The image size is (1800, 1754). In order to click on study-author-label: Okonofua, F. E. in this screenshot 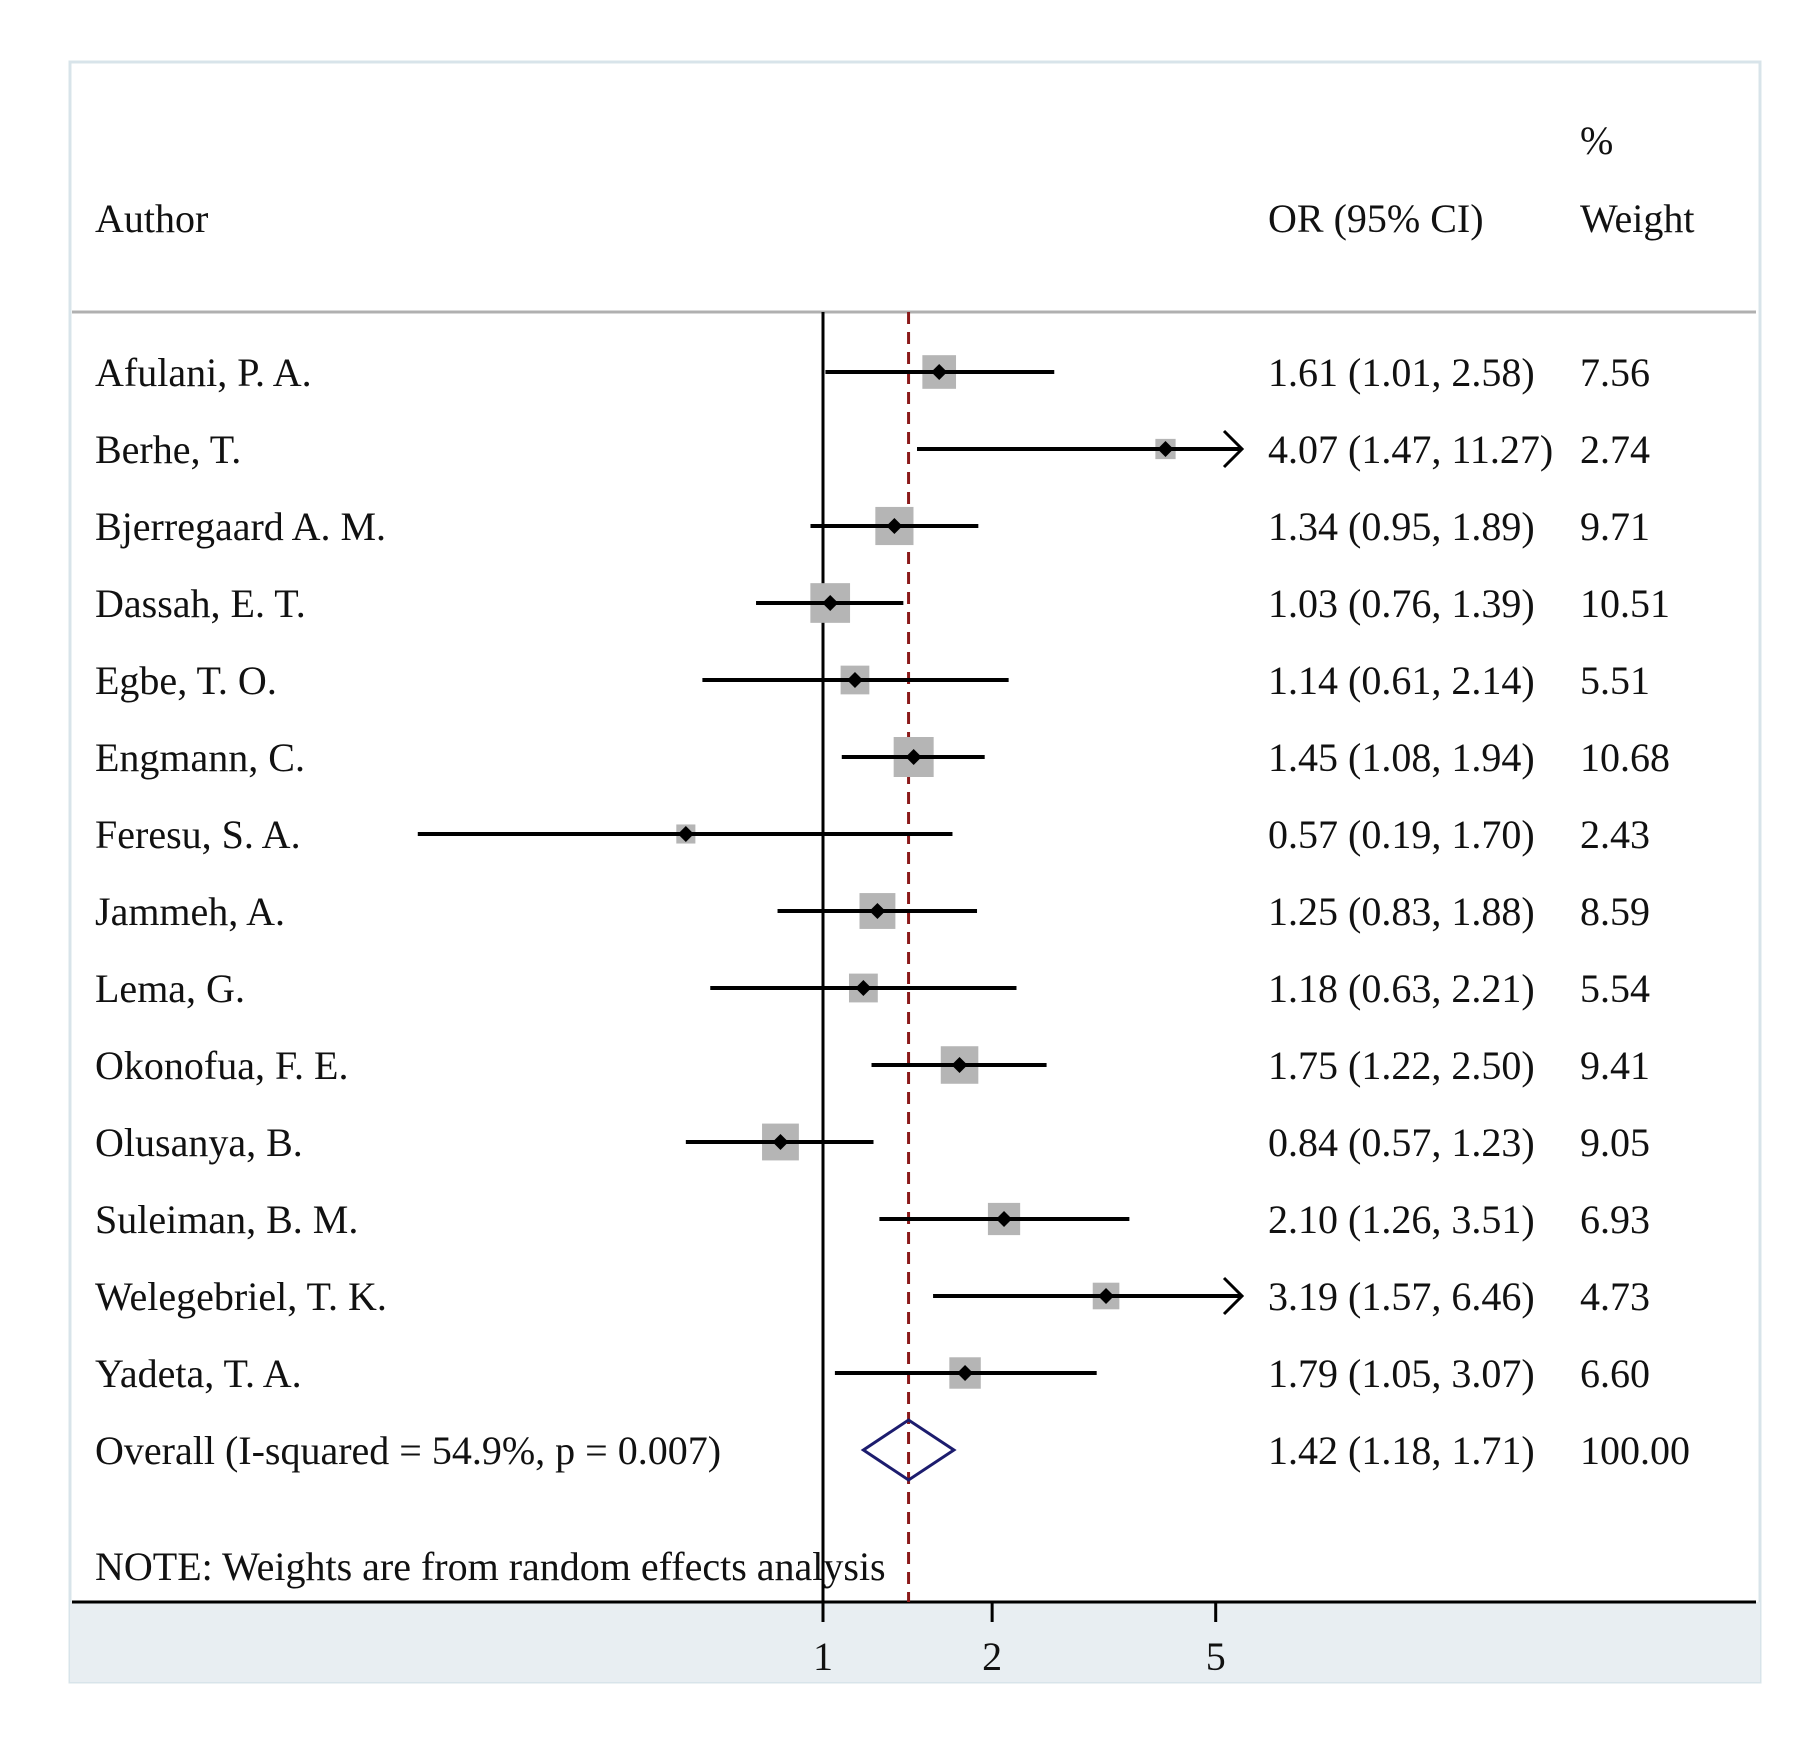, I will do `click(221, 1065)`.